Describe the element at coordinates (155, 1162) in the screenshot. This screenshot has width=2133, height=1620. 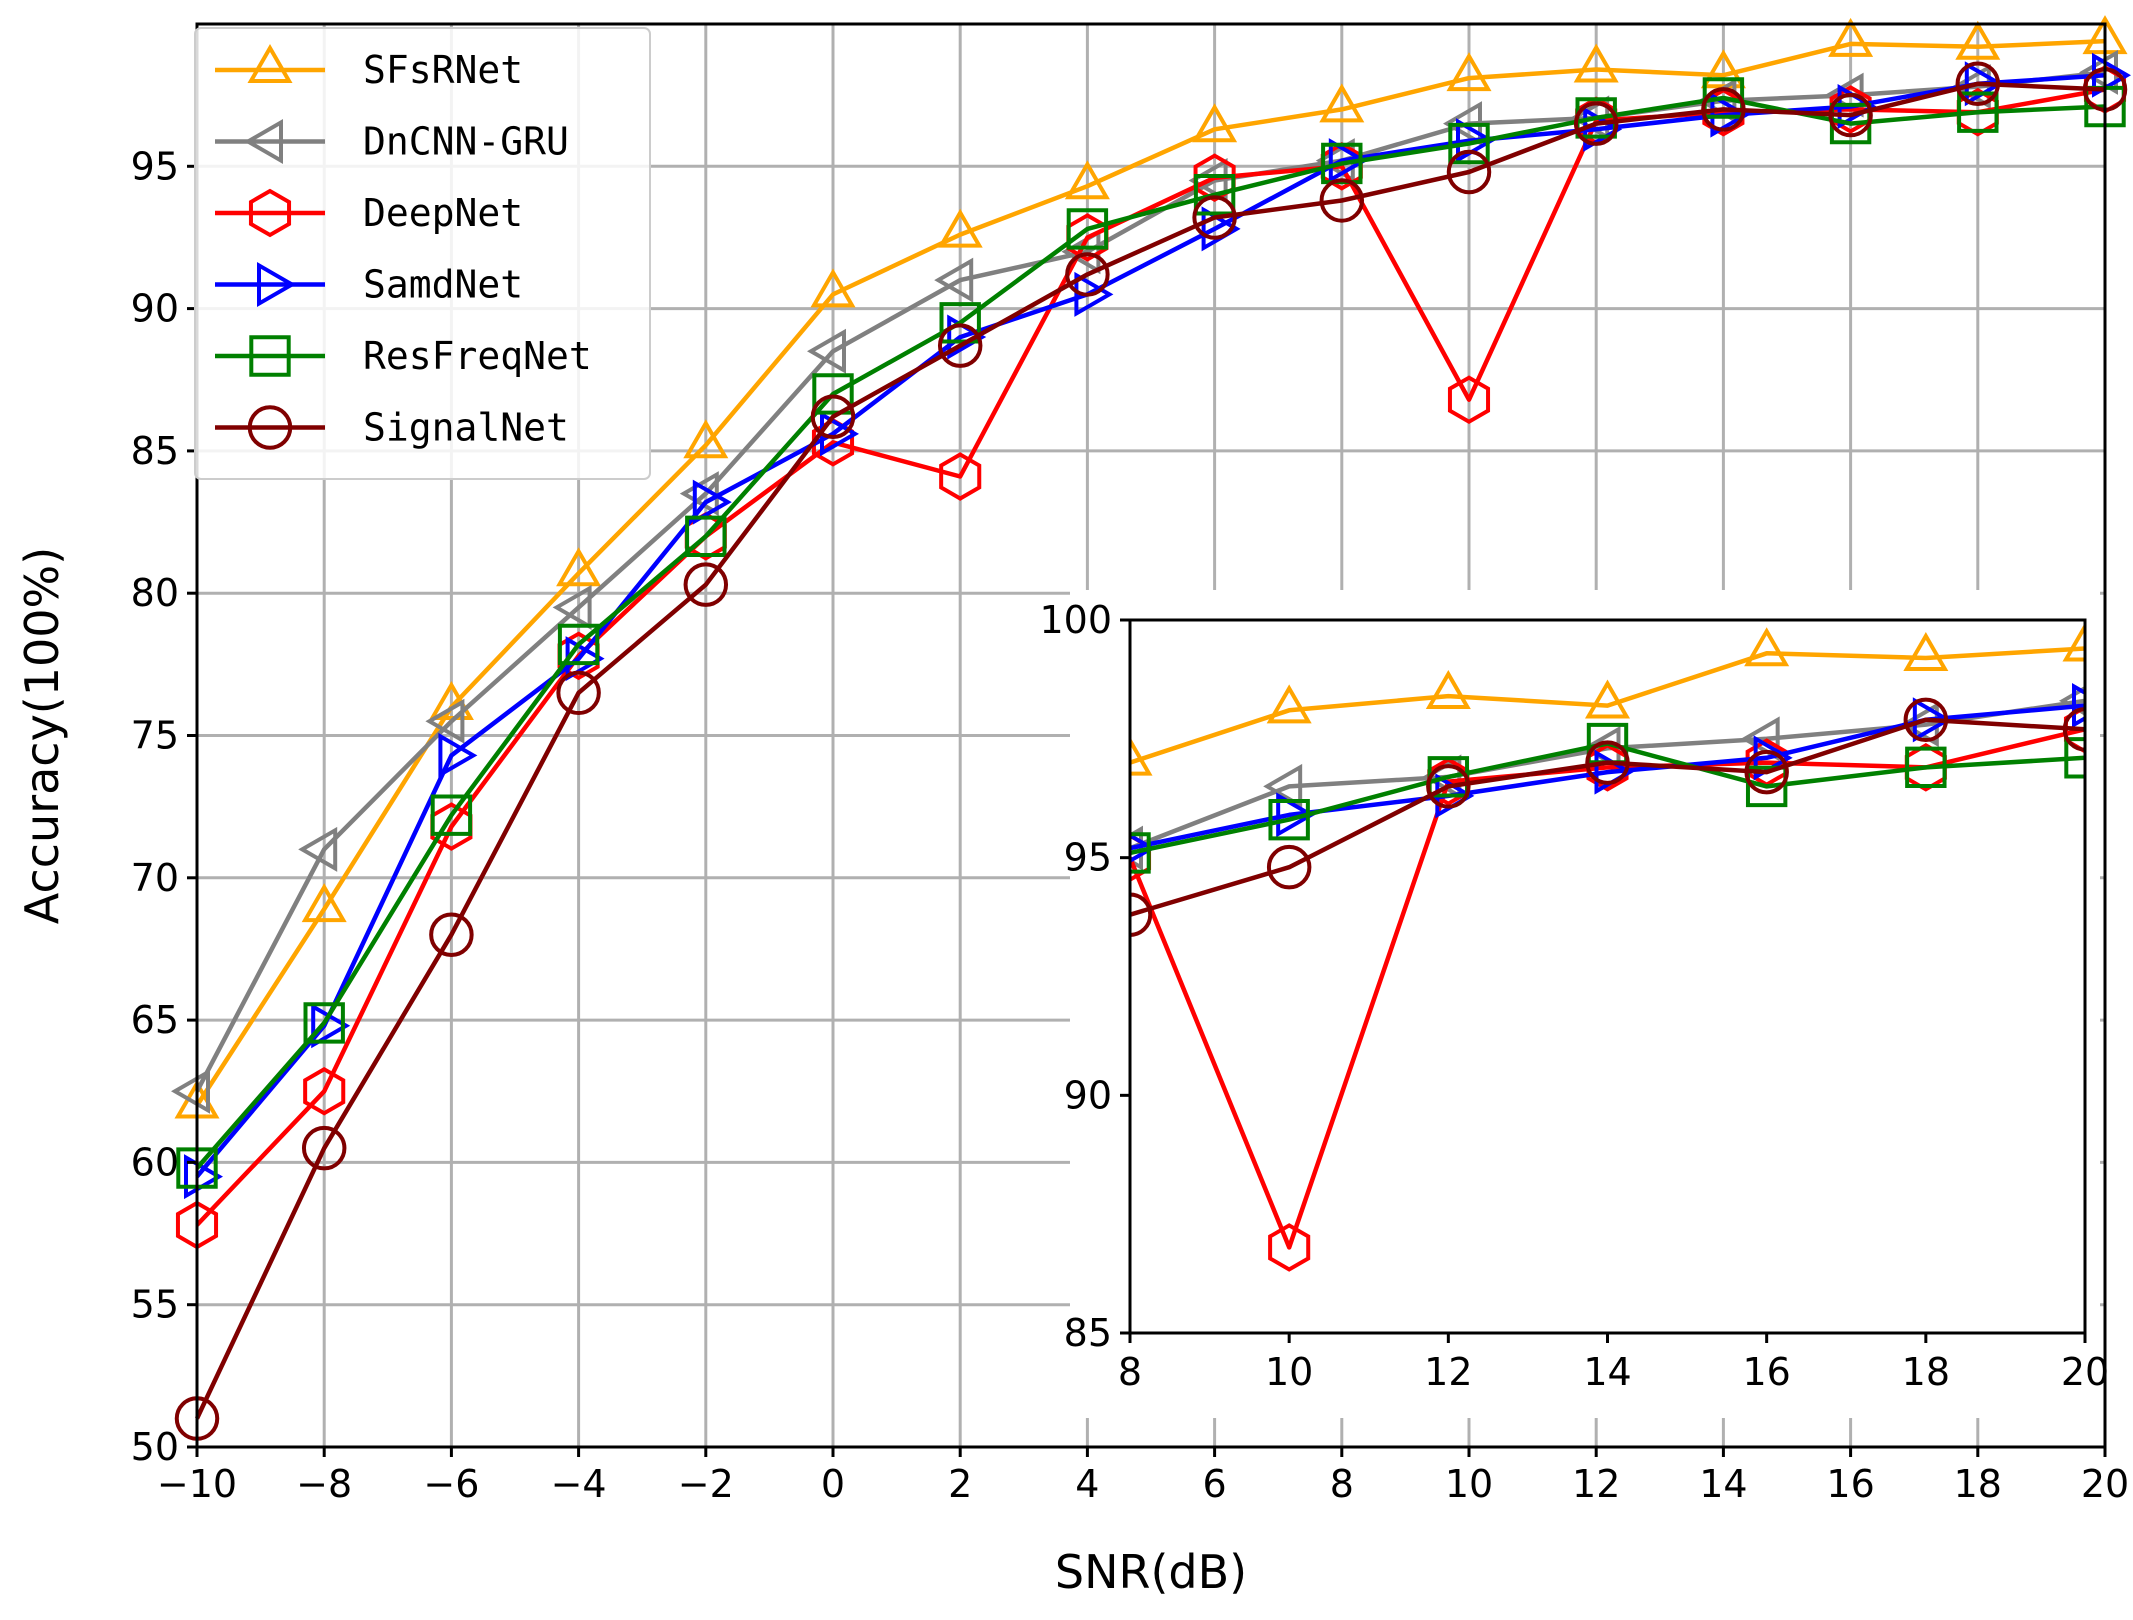
I see `y-tick-label: 60` at that location.